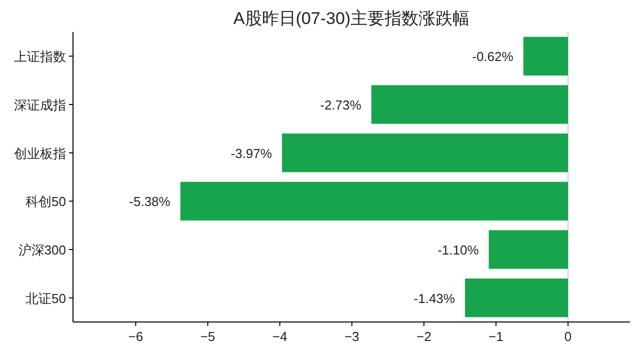 This screenshot has height=355, width=639. I want to click on y-tick-label: 北证50, so click(46, 298).